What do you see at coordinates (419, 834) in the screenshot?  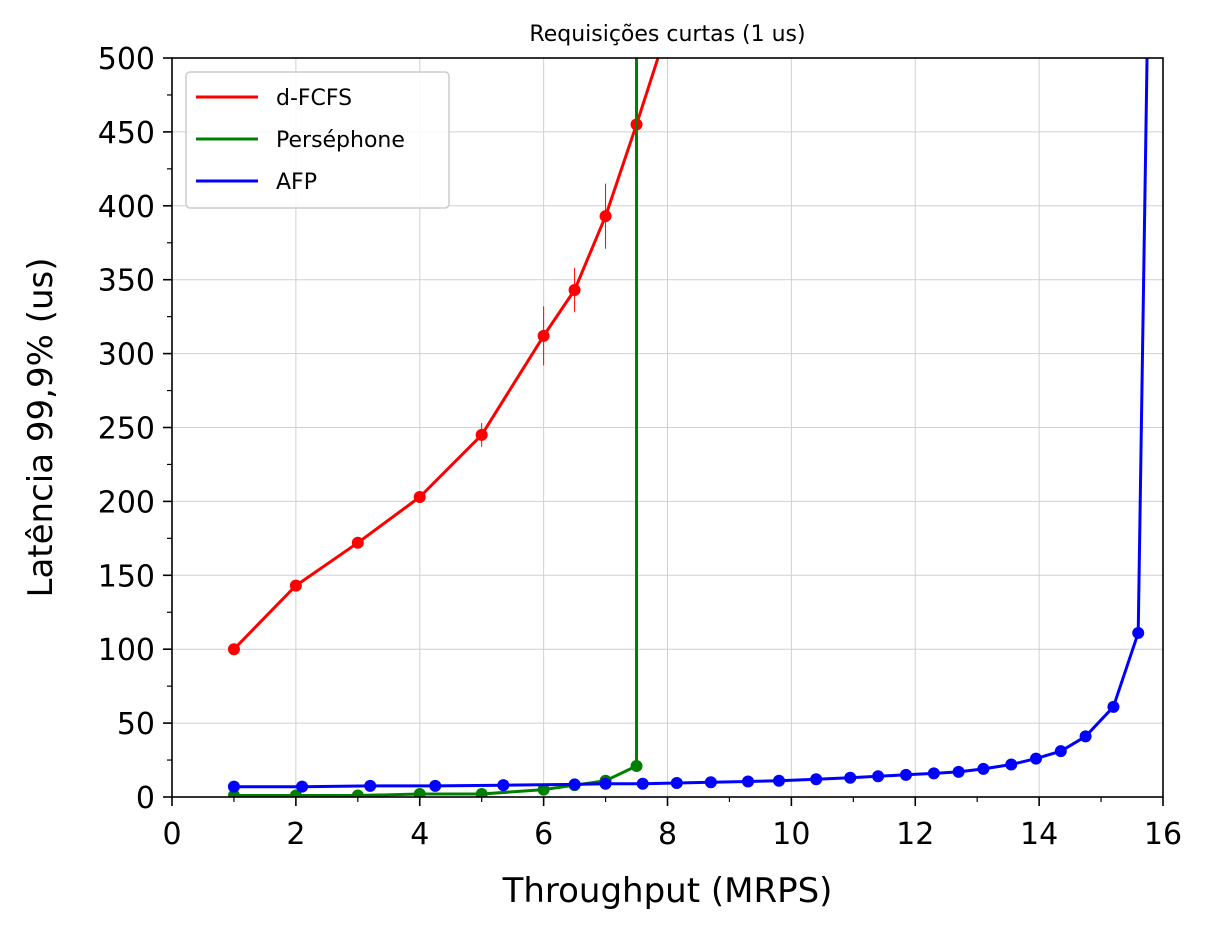 I see `x-tick-label: 4` at bounding box center [419, 834].